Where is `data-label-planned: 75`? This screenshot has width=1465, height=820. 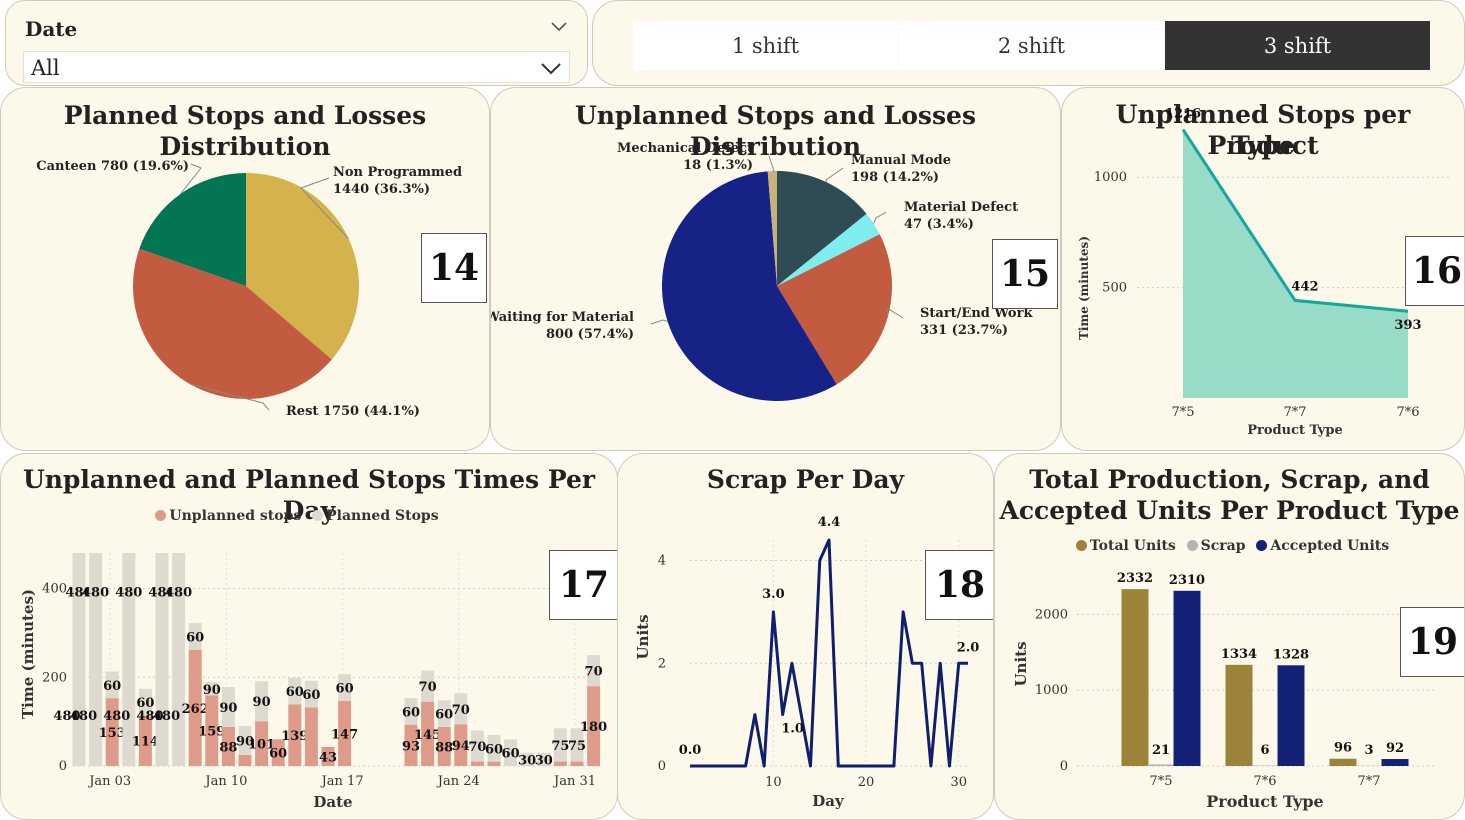
data-label-planned: 75 is located at coordinates (560, 746).